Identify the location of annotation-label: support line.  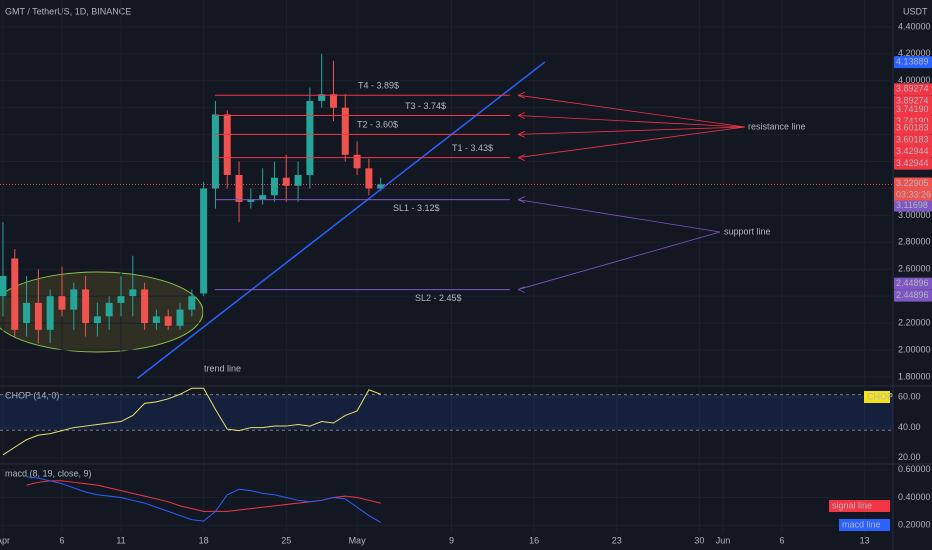
(747, 231).